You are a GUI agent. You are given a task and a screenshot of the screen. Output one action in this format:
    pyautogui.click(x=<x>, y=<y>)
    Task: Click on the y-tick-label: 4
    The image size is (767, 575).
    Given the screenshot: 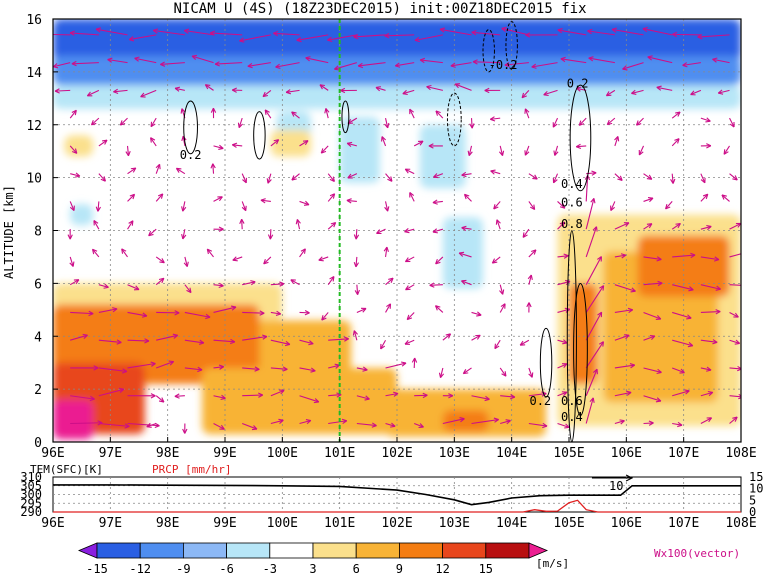 What is the action you would take?
    pyautogui.click(x=38, y=337)
    